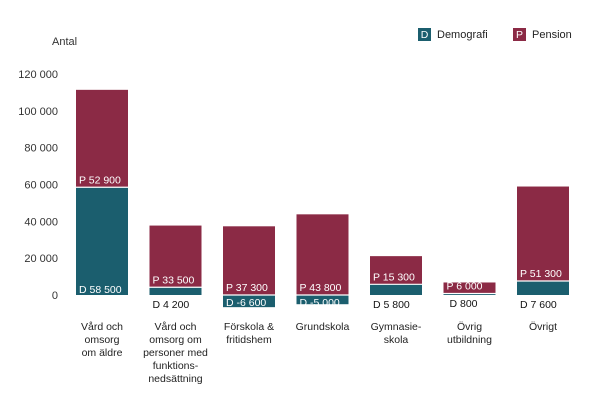 This screenshot has width=593, height=394. Describe the element at coordinates (538, 305) in the screenshot. I see `data-label-demografi: D 7 600` at that location.